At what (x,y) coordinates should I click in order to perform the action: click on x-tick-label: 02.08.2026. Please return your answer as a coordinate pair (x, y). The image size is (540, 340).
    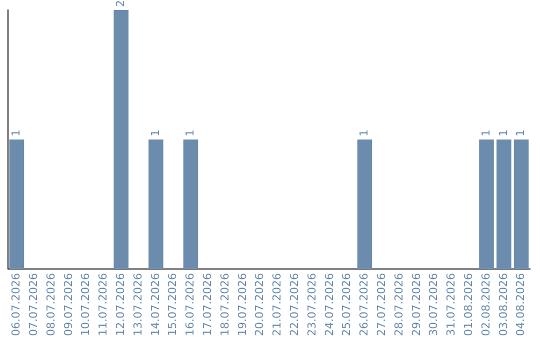
    Looking at the image, I should click on (485, 304).